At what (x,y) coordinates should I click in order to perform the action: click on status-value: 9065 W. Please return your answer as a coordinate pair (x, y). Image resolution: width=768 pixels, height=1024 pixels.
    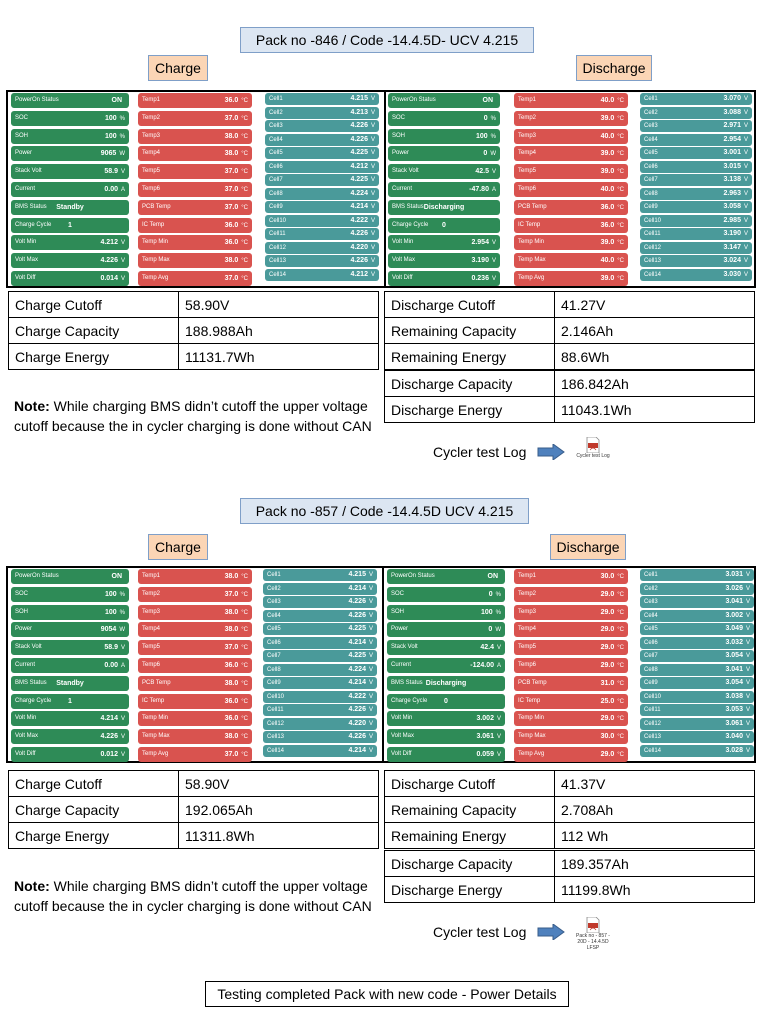
    Looking at the image, I should click on (112, 154).